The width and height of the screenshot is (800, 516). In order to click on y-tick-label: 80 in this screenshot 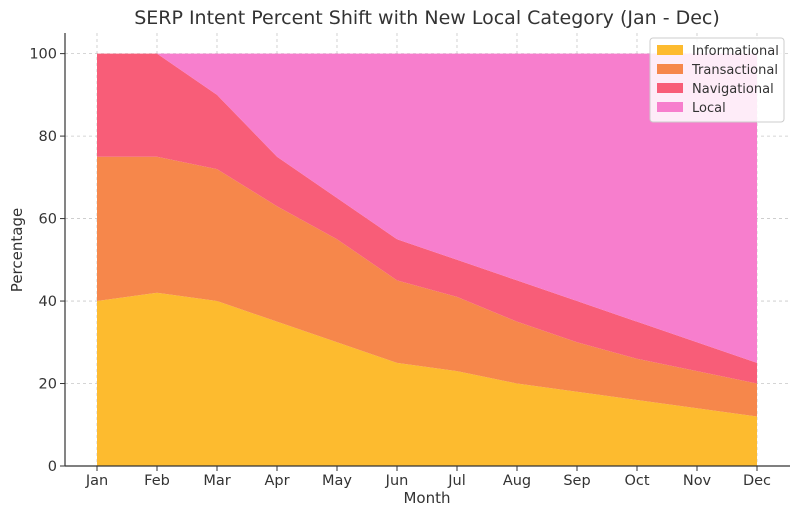, I will do `click(48, 137)`.